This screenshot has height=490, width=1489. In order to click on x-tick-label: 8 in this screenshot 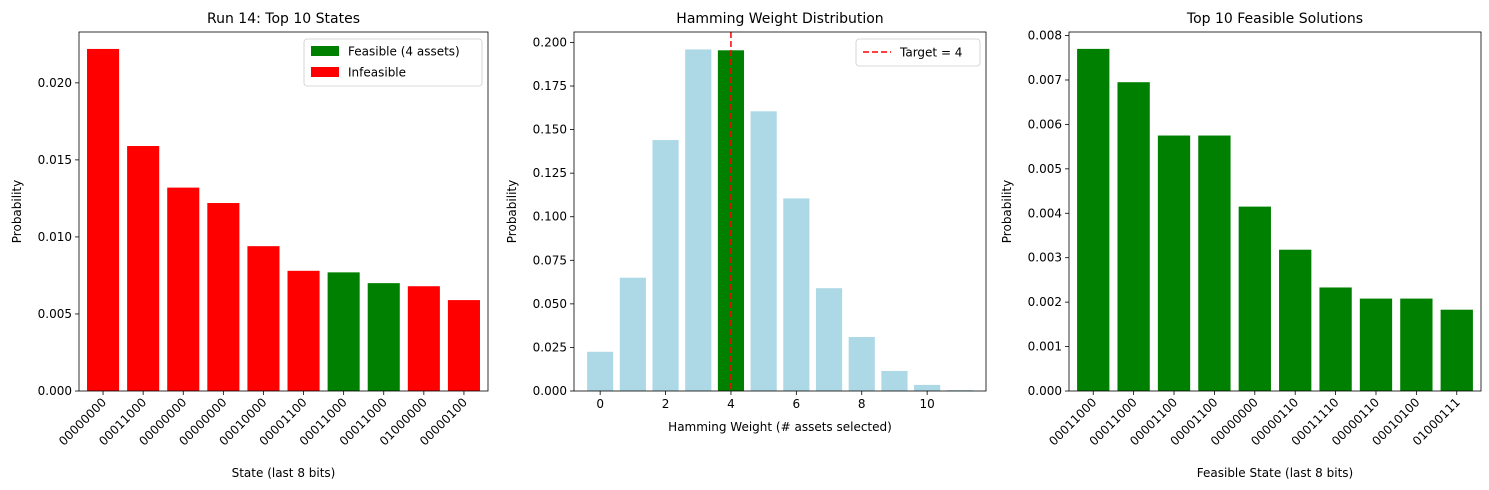, I will do `click(862, 404)`.